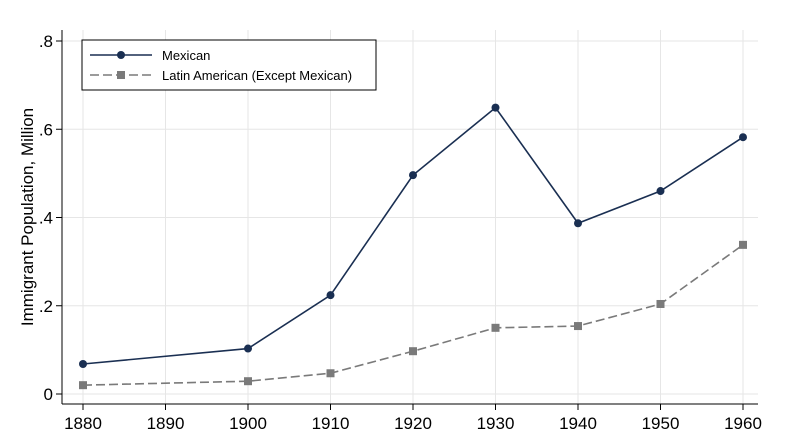 The width and height of the screenshot is (786, 445). What do you see at coordinates (331, 423) in the screenshot?
I see `x-tick-label: 1910` at bounding box center [331, 423].